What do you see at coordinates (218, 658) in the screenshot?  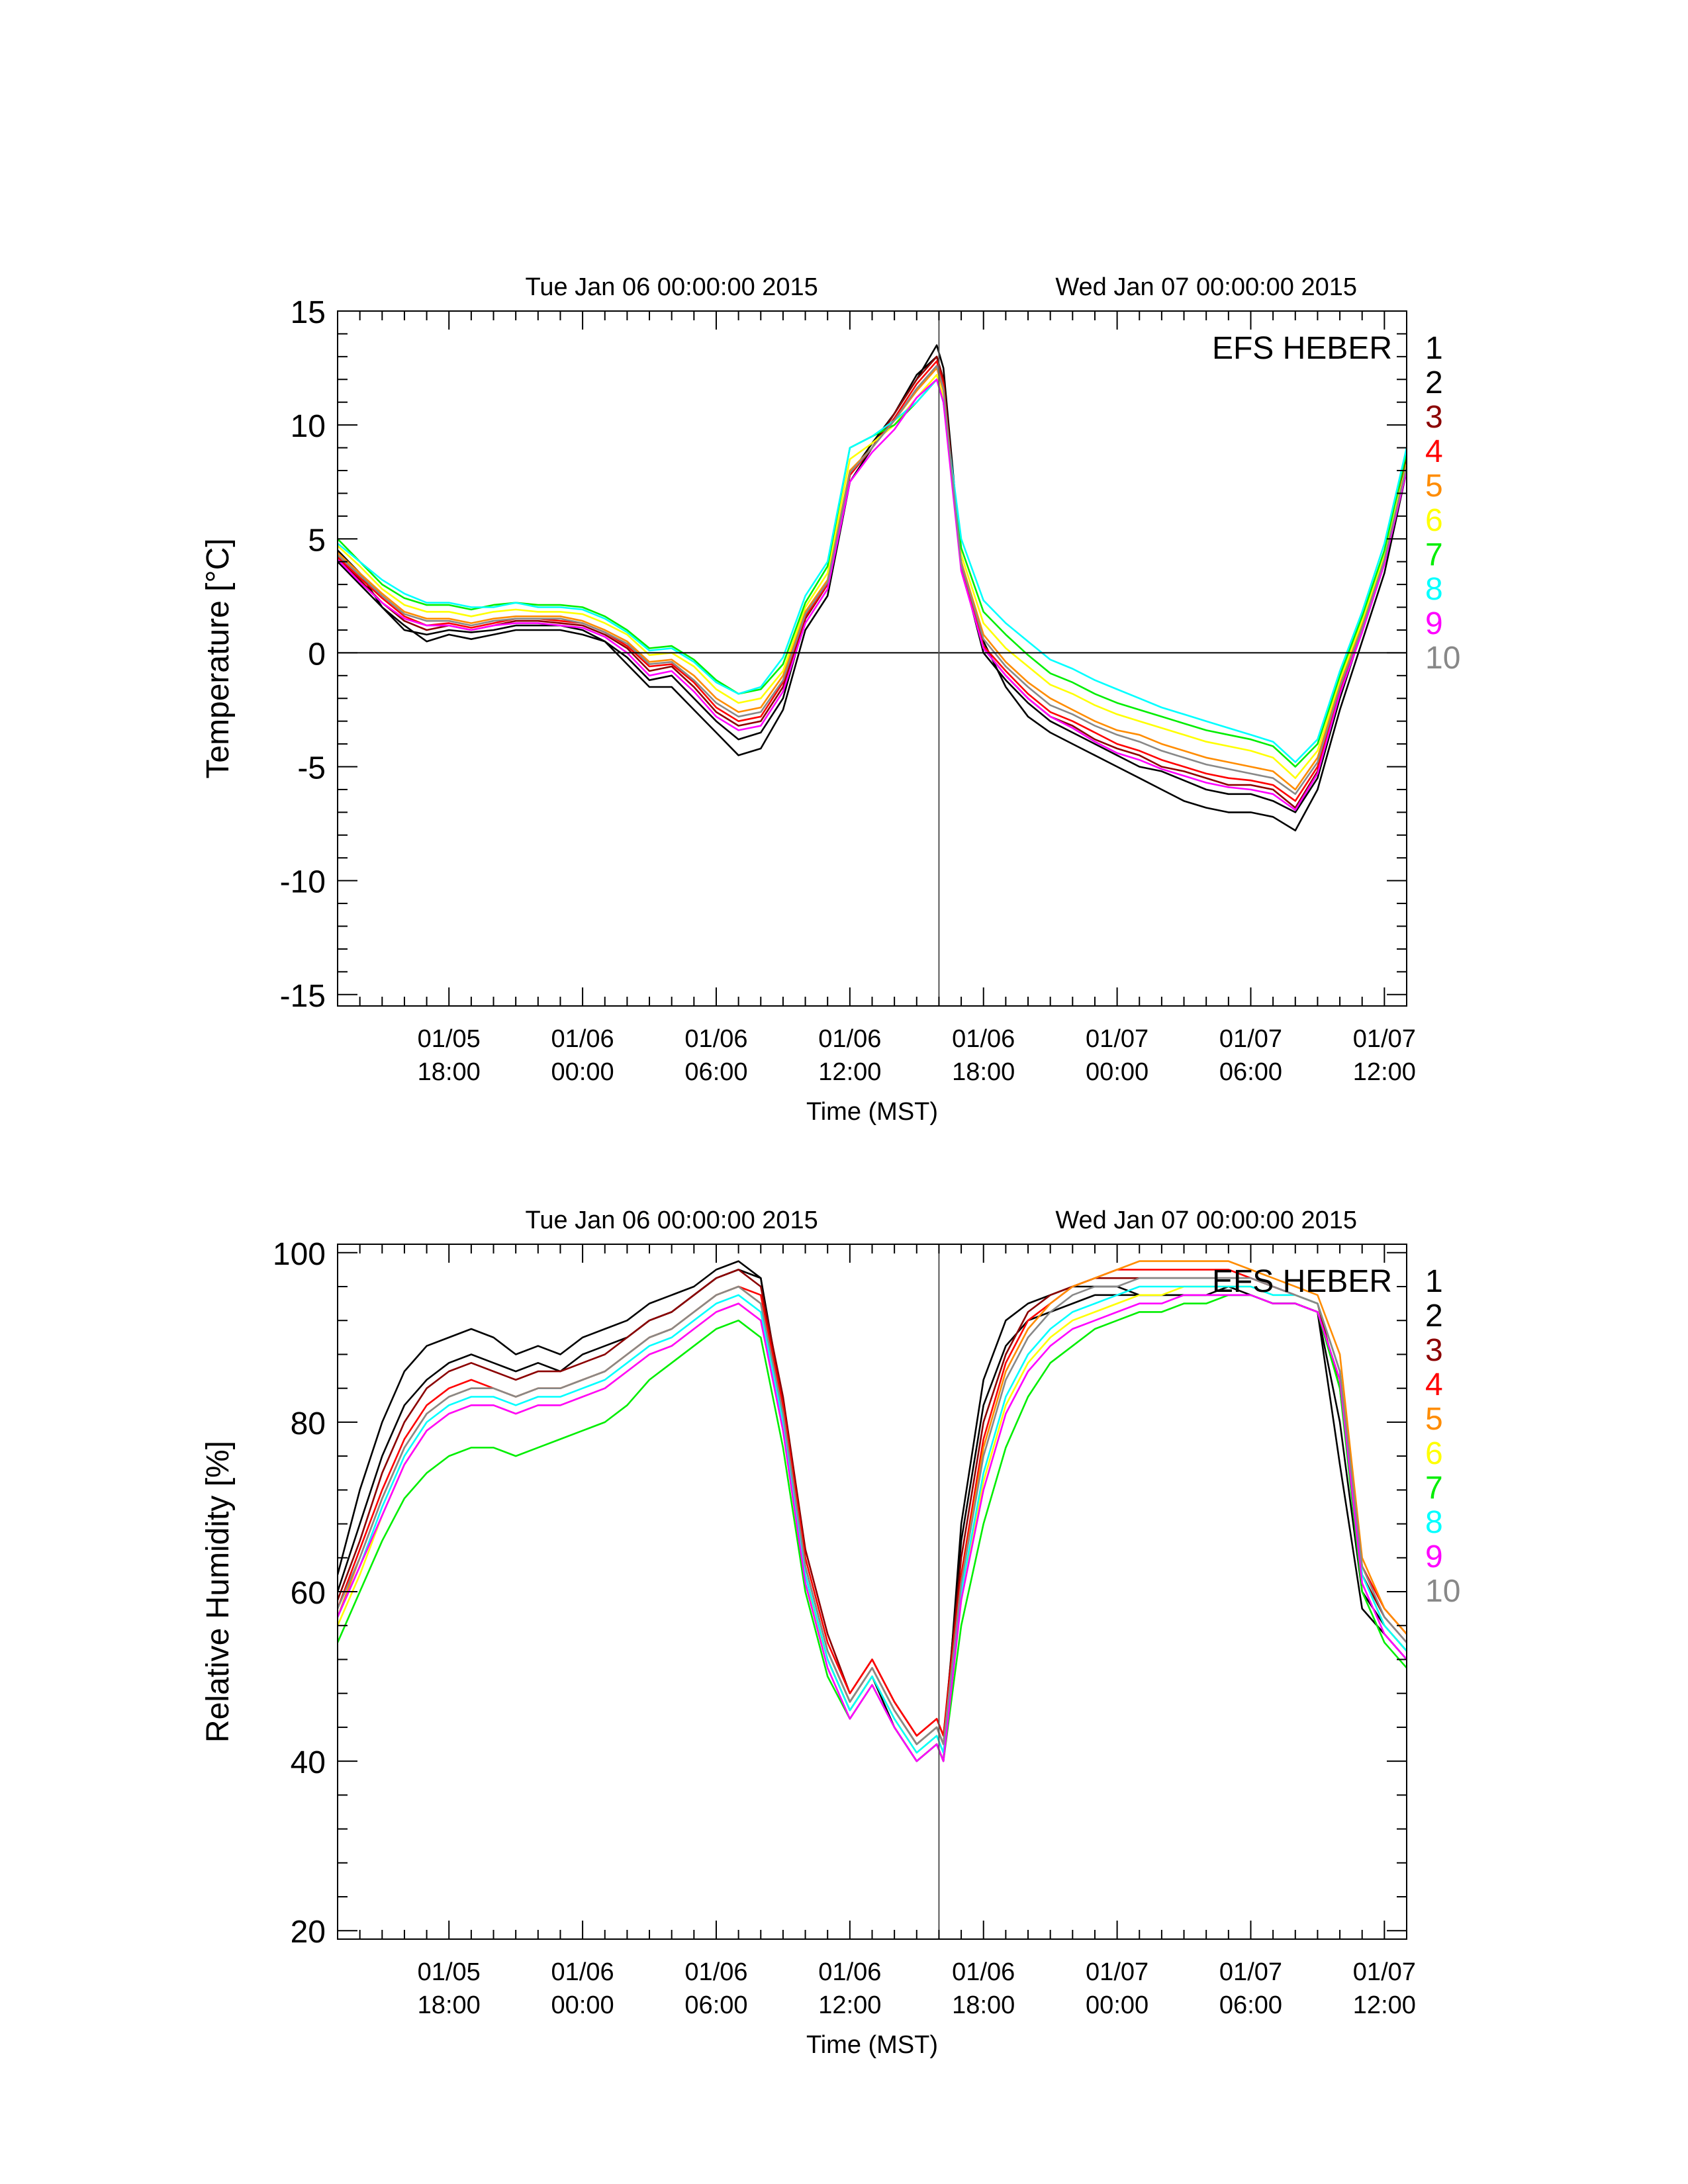 I see `y-axis-title: Temperature [°C]` at bounding box center [218, 658].